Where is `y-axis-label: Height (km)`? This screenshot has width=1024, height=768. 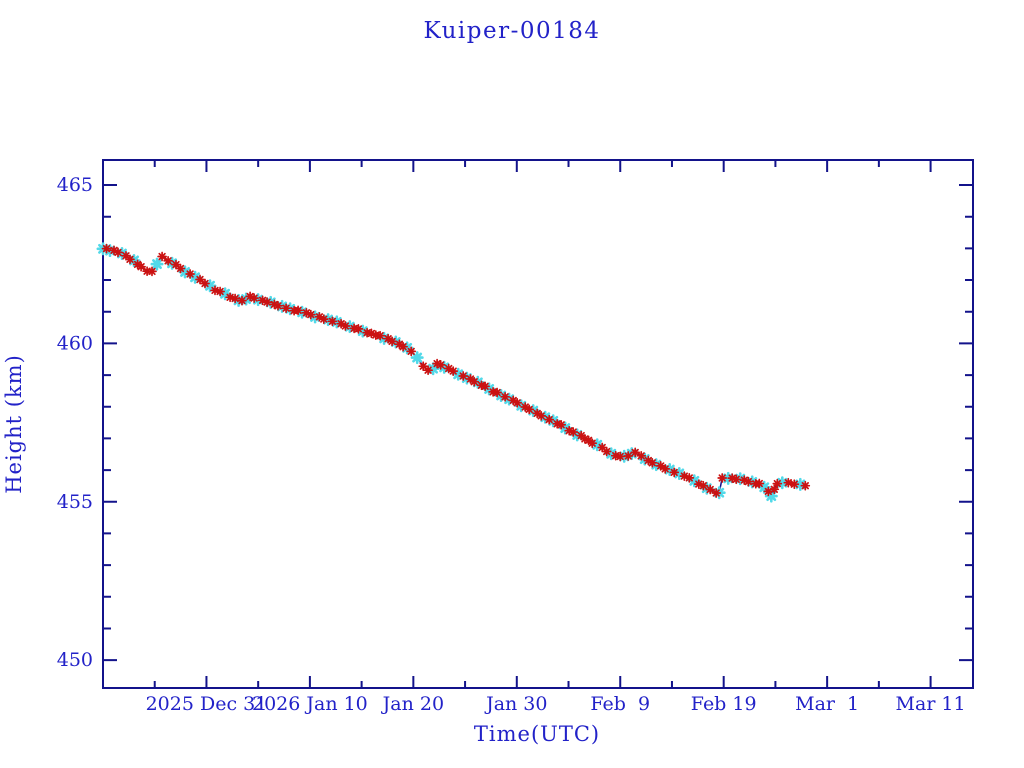
y-axis-label: Height (km) is located at coordinates (14, 424).